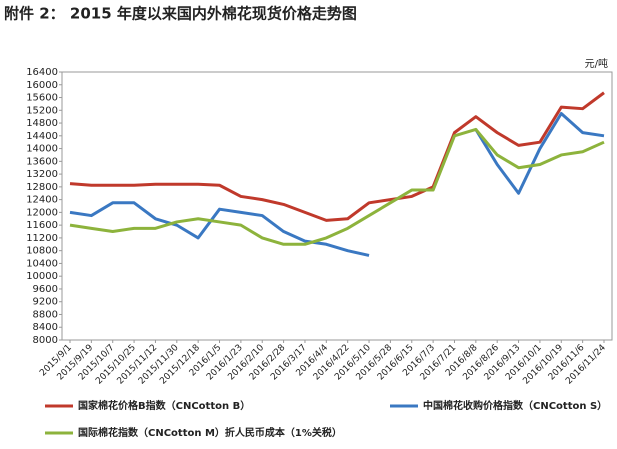 The height and width of the screenshot is (449, 617). I want to click on y-tick-label: 8800, so click(45, 314).